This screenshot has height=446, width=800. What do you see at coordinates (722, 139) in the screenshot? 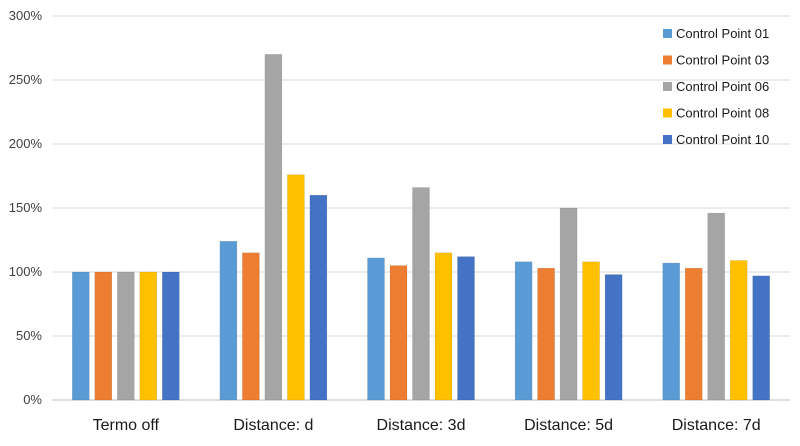
I see `legend-label: Control Point 10` at bounding box center [722, 139].